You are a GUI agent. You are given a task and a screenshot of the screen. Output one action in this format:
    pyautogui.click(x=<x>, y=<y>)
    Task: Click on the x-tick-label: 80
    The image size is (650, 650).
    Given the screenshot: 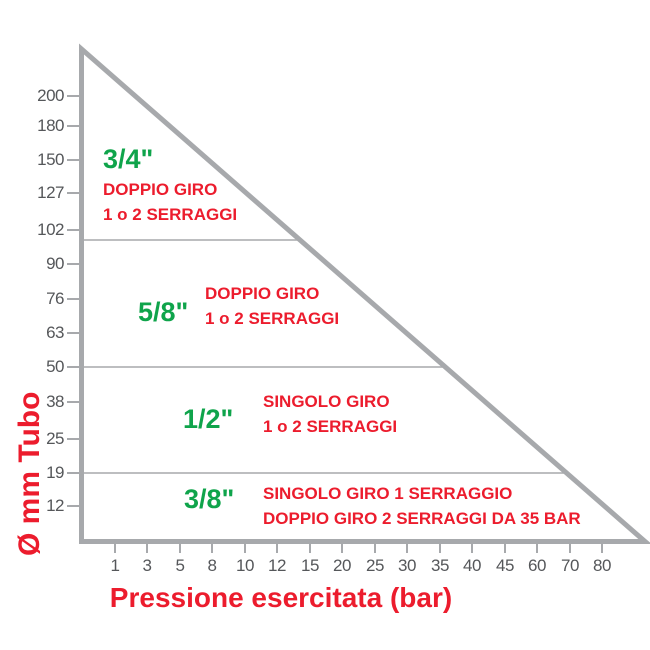 What is the action you would take?
    pyautogui.click(x=602, y=565)
    